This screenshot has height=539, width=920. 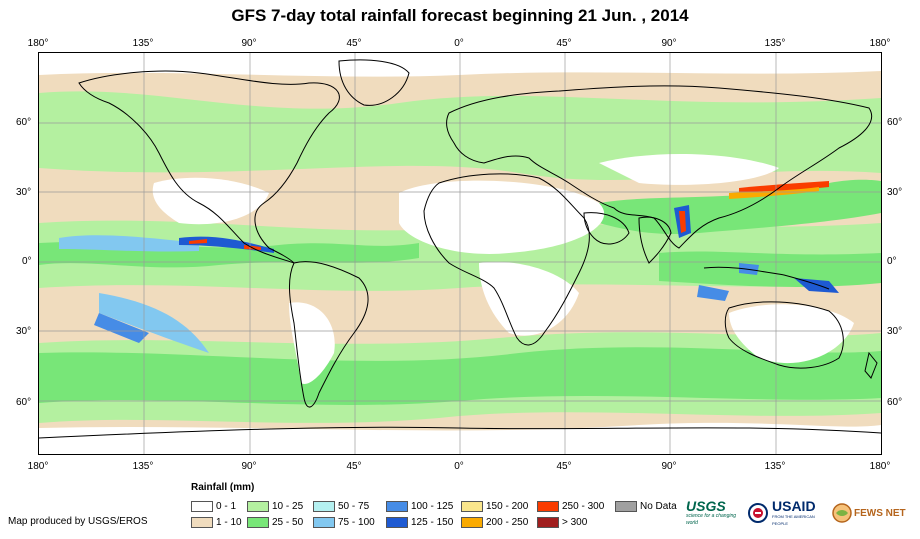 I want to click on legend-label: 1 - 10, so click(x=229, y=522).